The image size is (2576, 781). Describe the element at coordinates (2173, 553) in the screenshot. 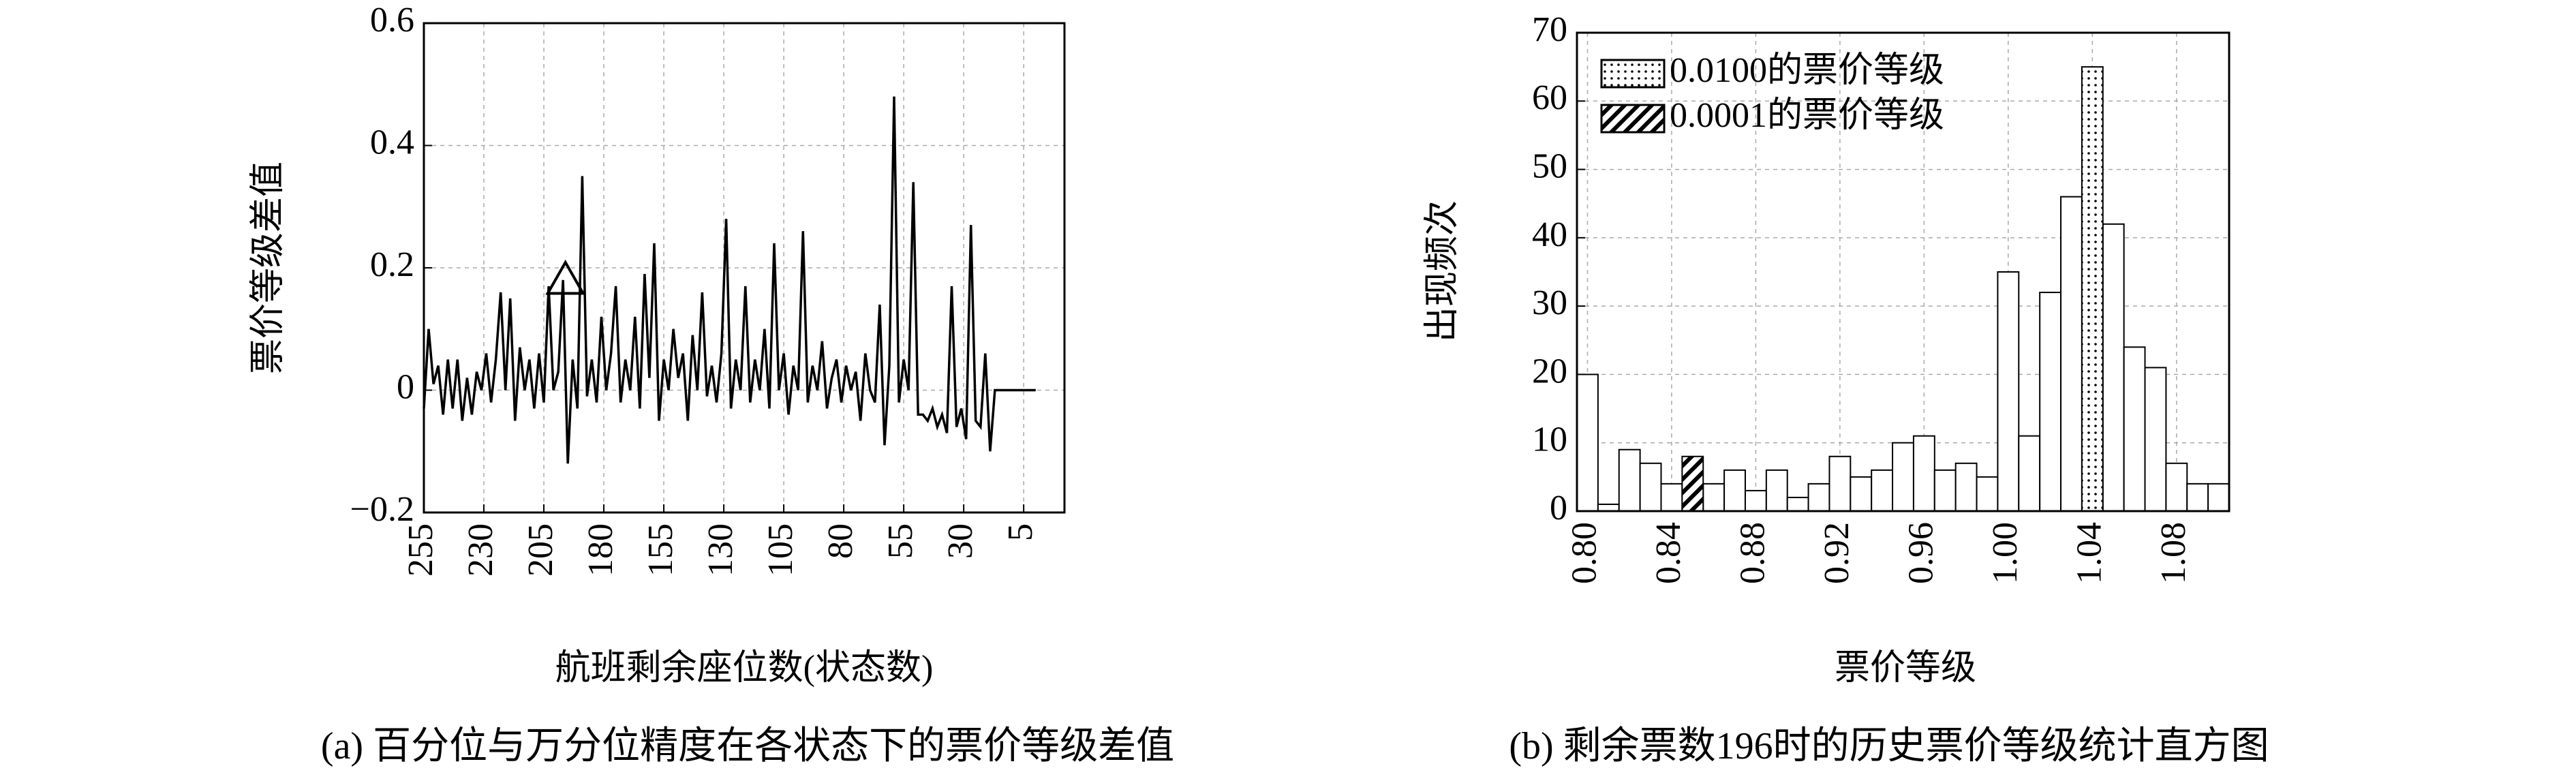

I see `x-tick-label: 1.08` at that location.